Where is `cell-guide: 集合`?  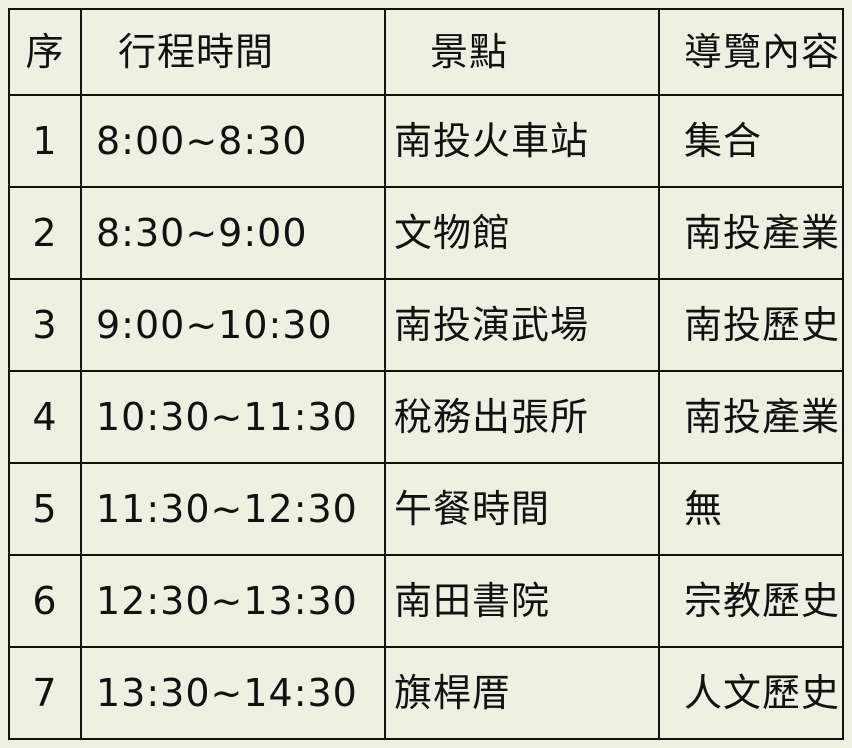 cell-guide: 集合 is located at coordinates (751, 141).